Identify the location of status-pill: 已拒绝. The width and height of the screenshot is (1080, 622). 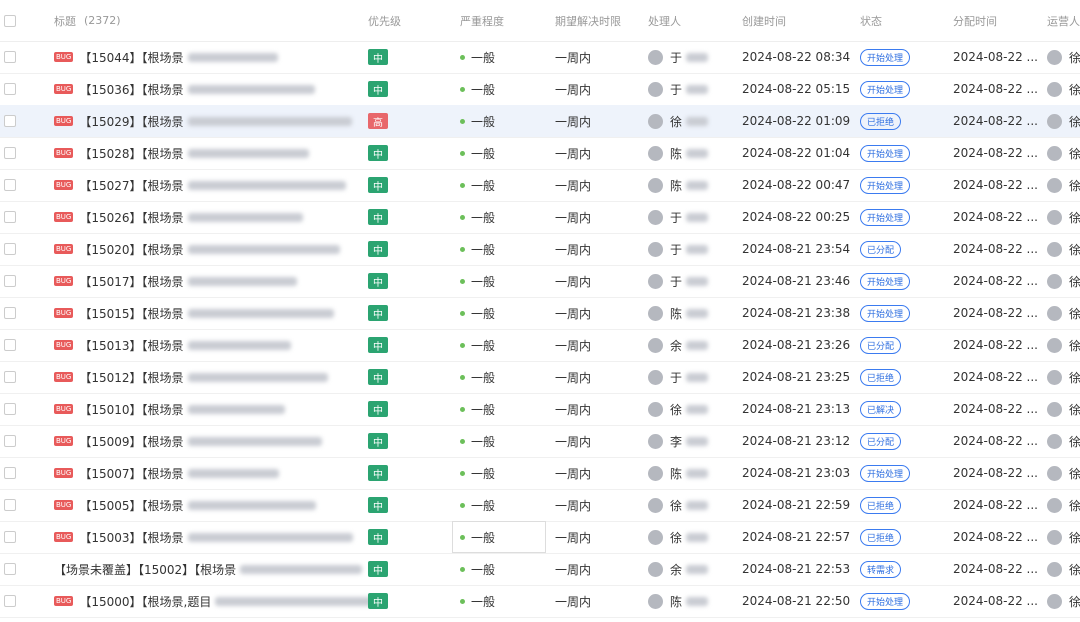
(881, 537).